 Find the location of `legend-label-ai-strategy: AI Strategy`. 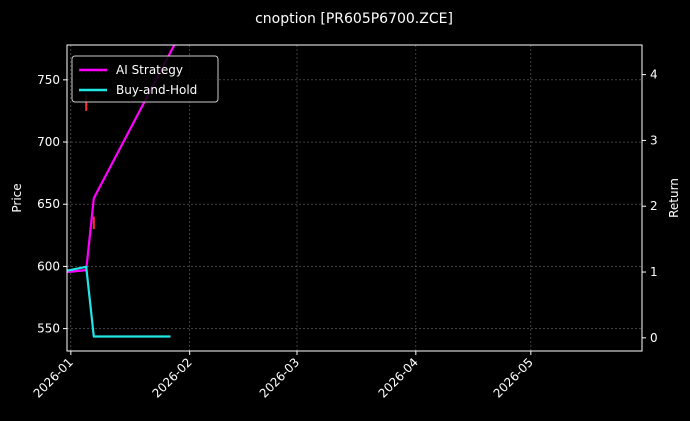

legend-label-ai-strategy: AI Strategy is located at coordinates (149, 70).